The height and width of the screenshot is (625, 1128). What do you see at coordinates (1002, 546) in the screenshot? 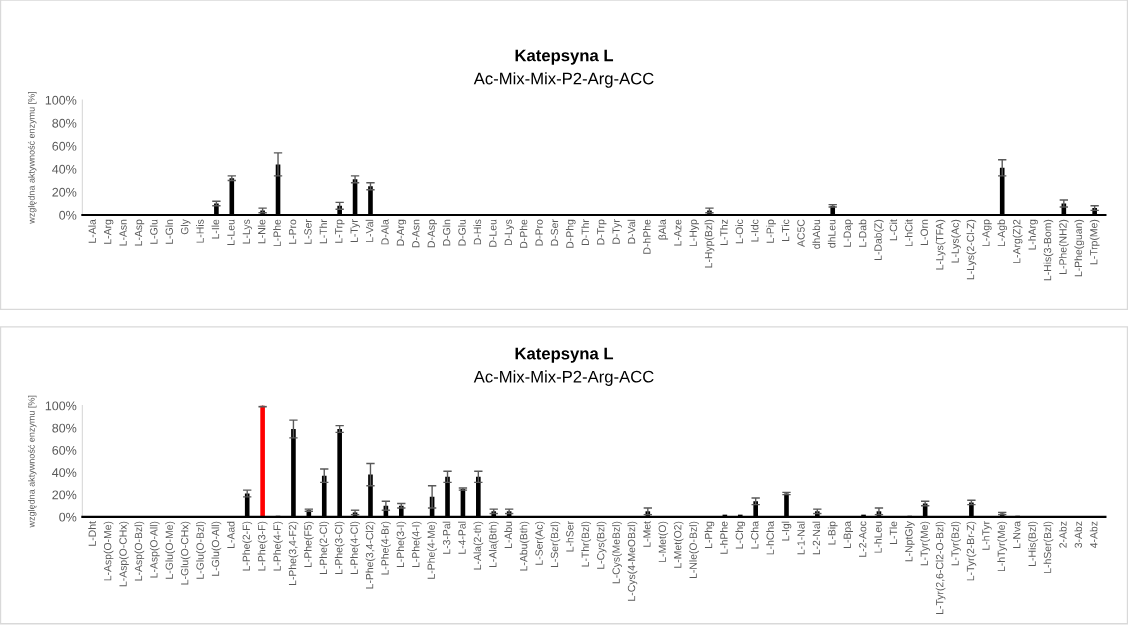
I see `x-tick-label: L-hTyr(Me)` at bounding box center [1002, 546].